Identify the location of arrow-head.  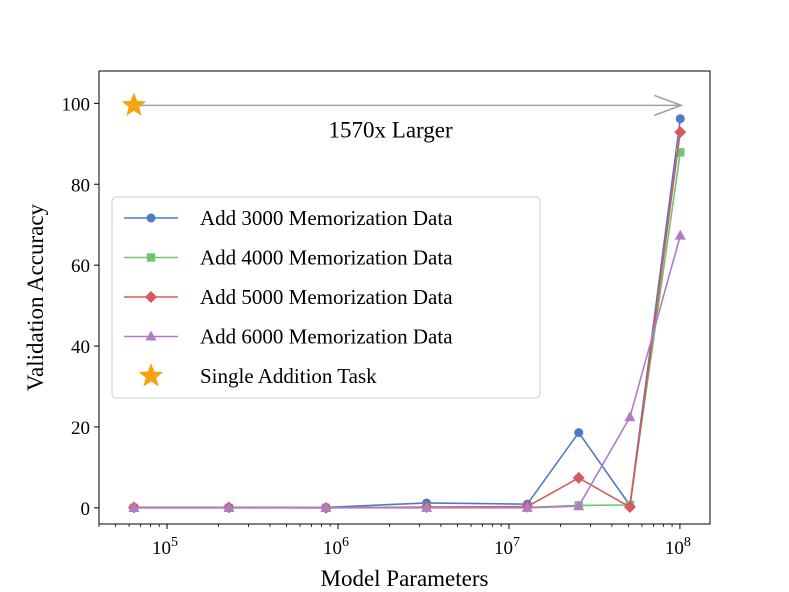
(669, 105).